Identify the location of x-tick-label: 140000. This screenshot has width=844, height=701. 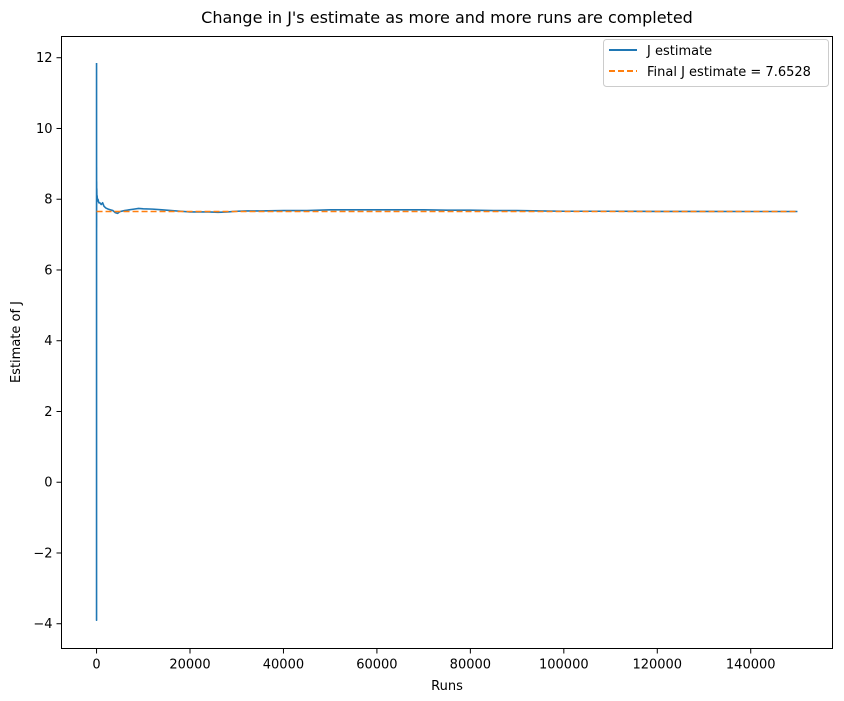
(751, 665).